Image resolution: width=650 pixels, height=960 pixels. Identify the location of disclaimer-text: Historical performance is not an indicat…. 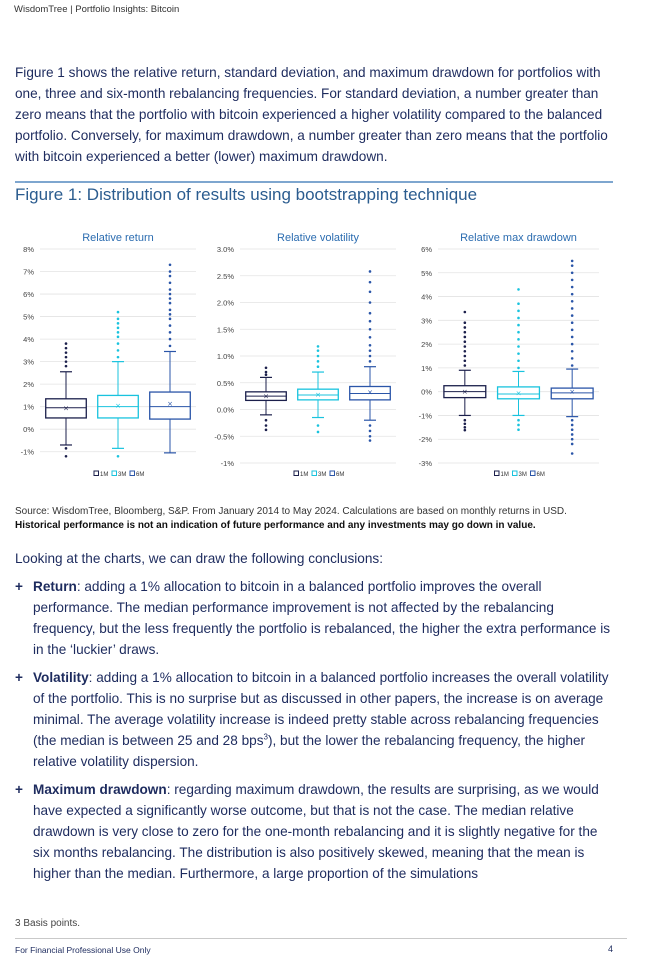
(275, 525).